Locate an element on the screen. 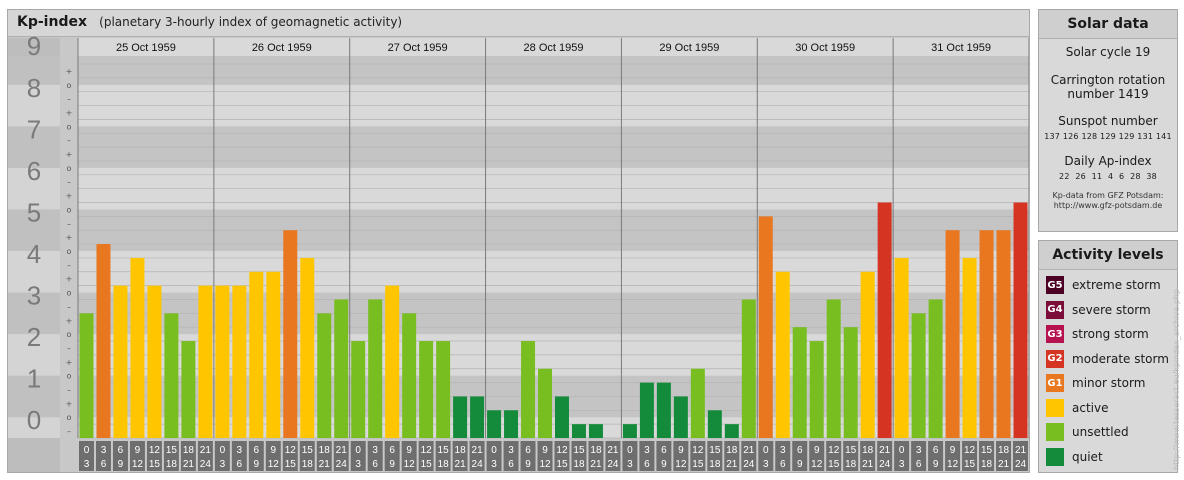 This screenshot has width=1184, height=480. source-link: http://www.gfz-potsdam.de is located at coordinates (1108, 205).